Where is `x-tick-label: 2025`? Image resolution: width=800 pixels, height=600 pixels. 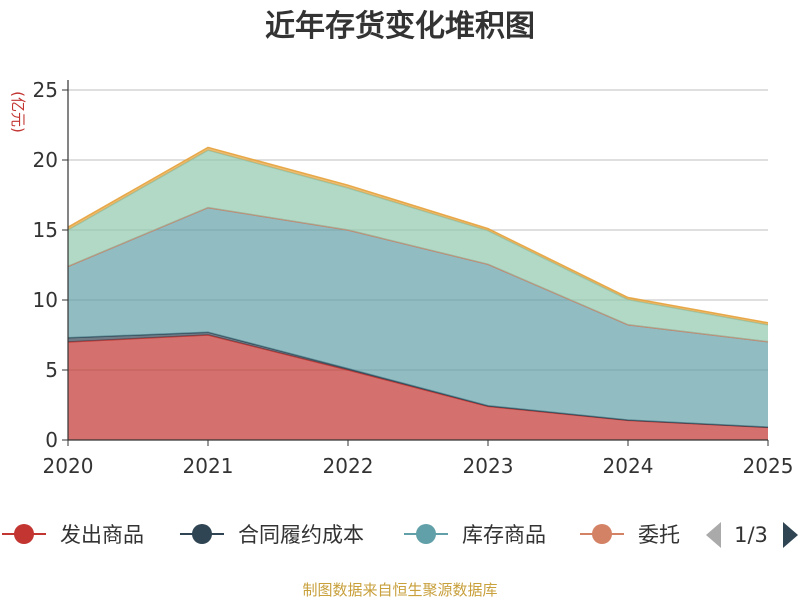 x-tick-label: 2025 is located at coordinates (768, 466).